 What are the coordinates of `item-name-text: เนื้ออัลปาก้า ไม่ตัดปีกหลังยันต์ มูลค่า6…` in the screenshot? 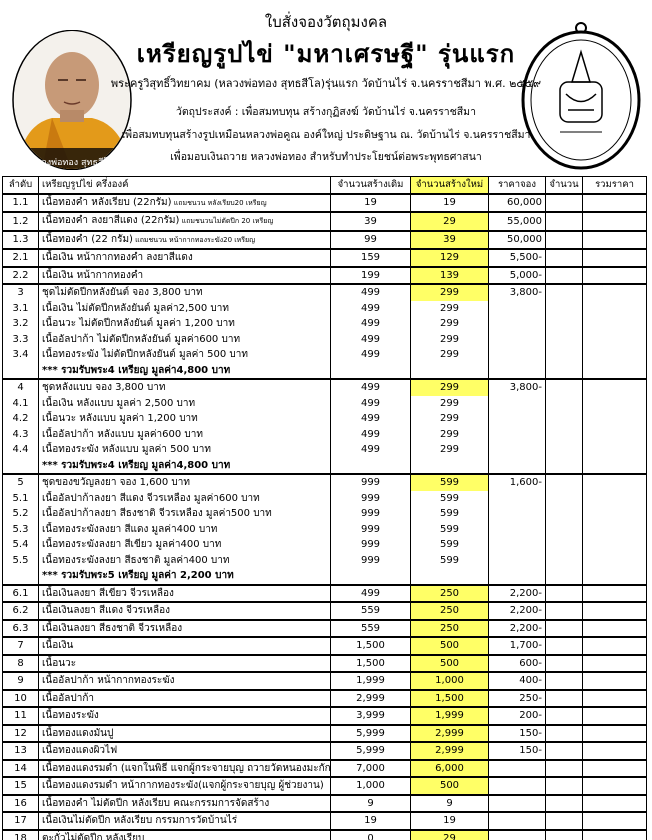 It's located at (141, 339).